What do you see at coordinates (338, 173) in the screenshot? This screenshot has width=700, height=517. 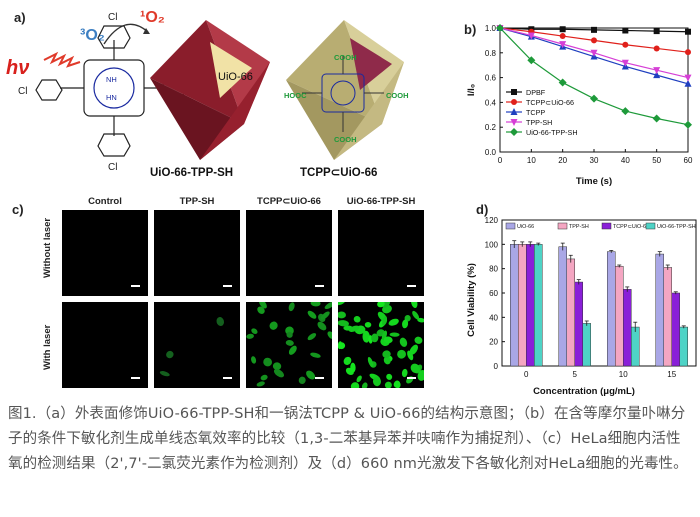 I see `caption-tcpp-uio: TCPP⊂UiO-66` at bounding box center [338, 173].